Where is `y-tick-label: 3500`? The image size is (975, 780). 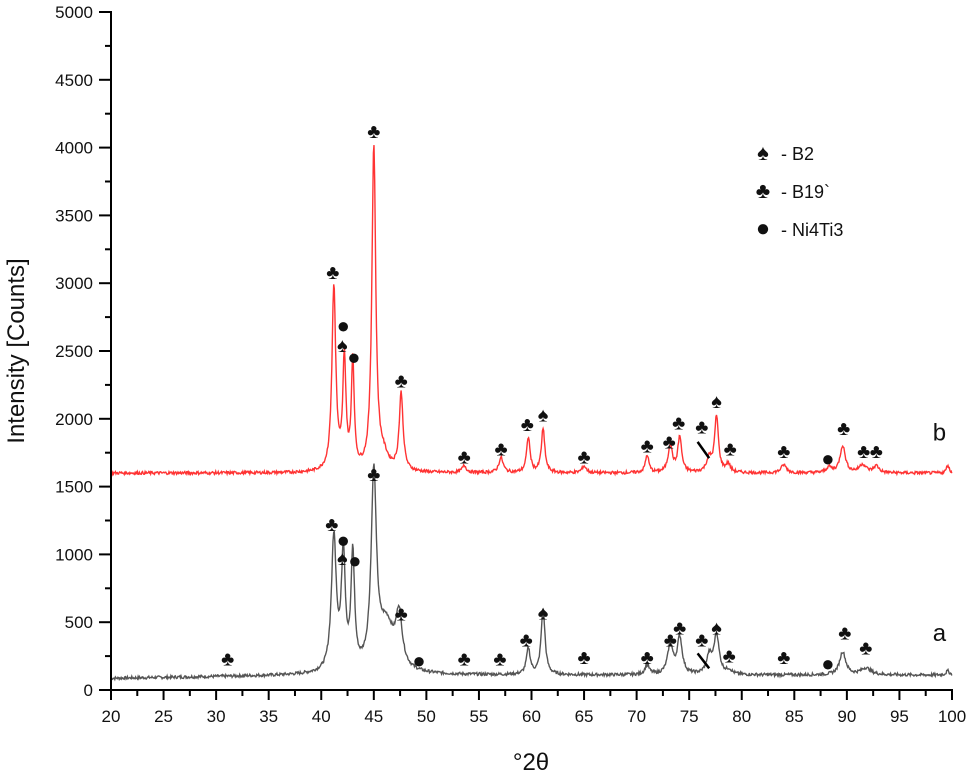
y-tick-label: 3500 is located at coordinates (74, 215).